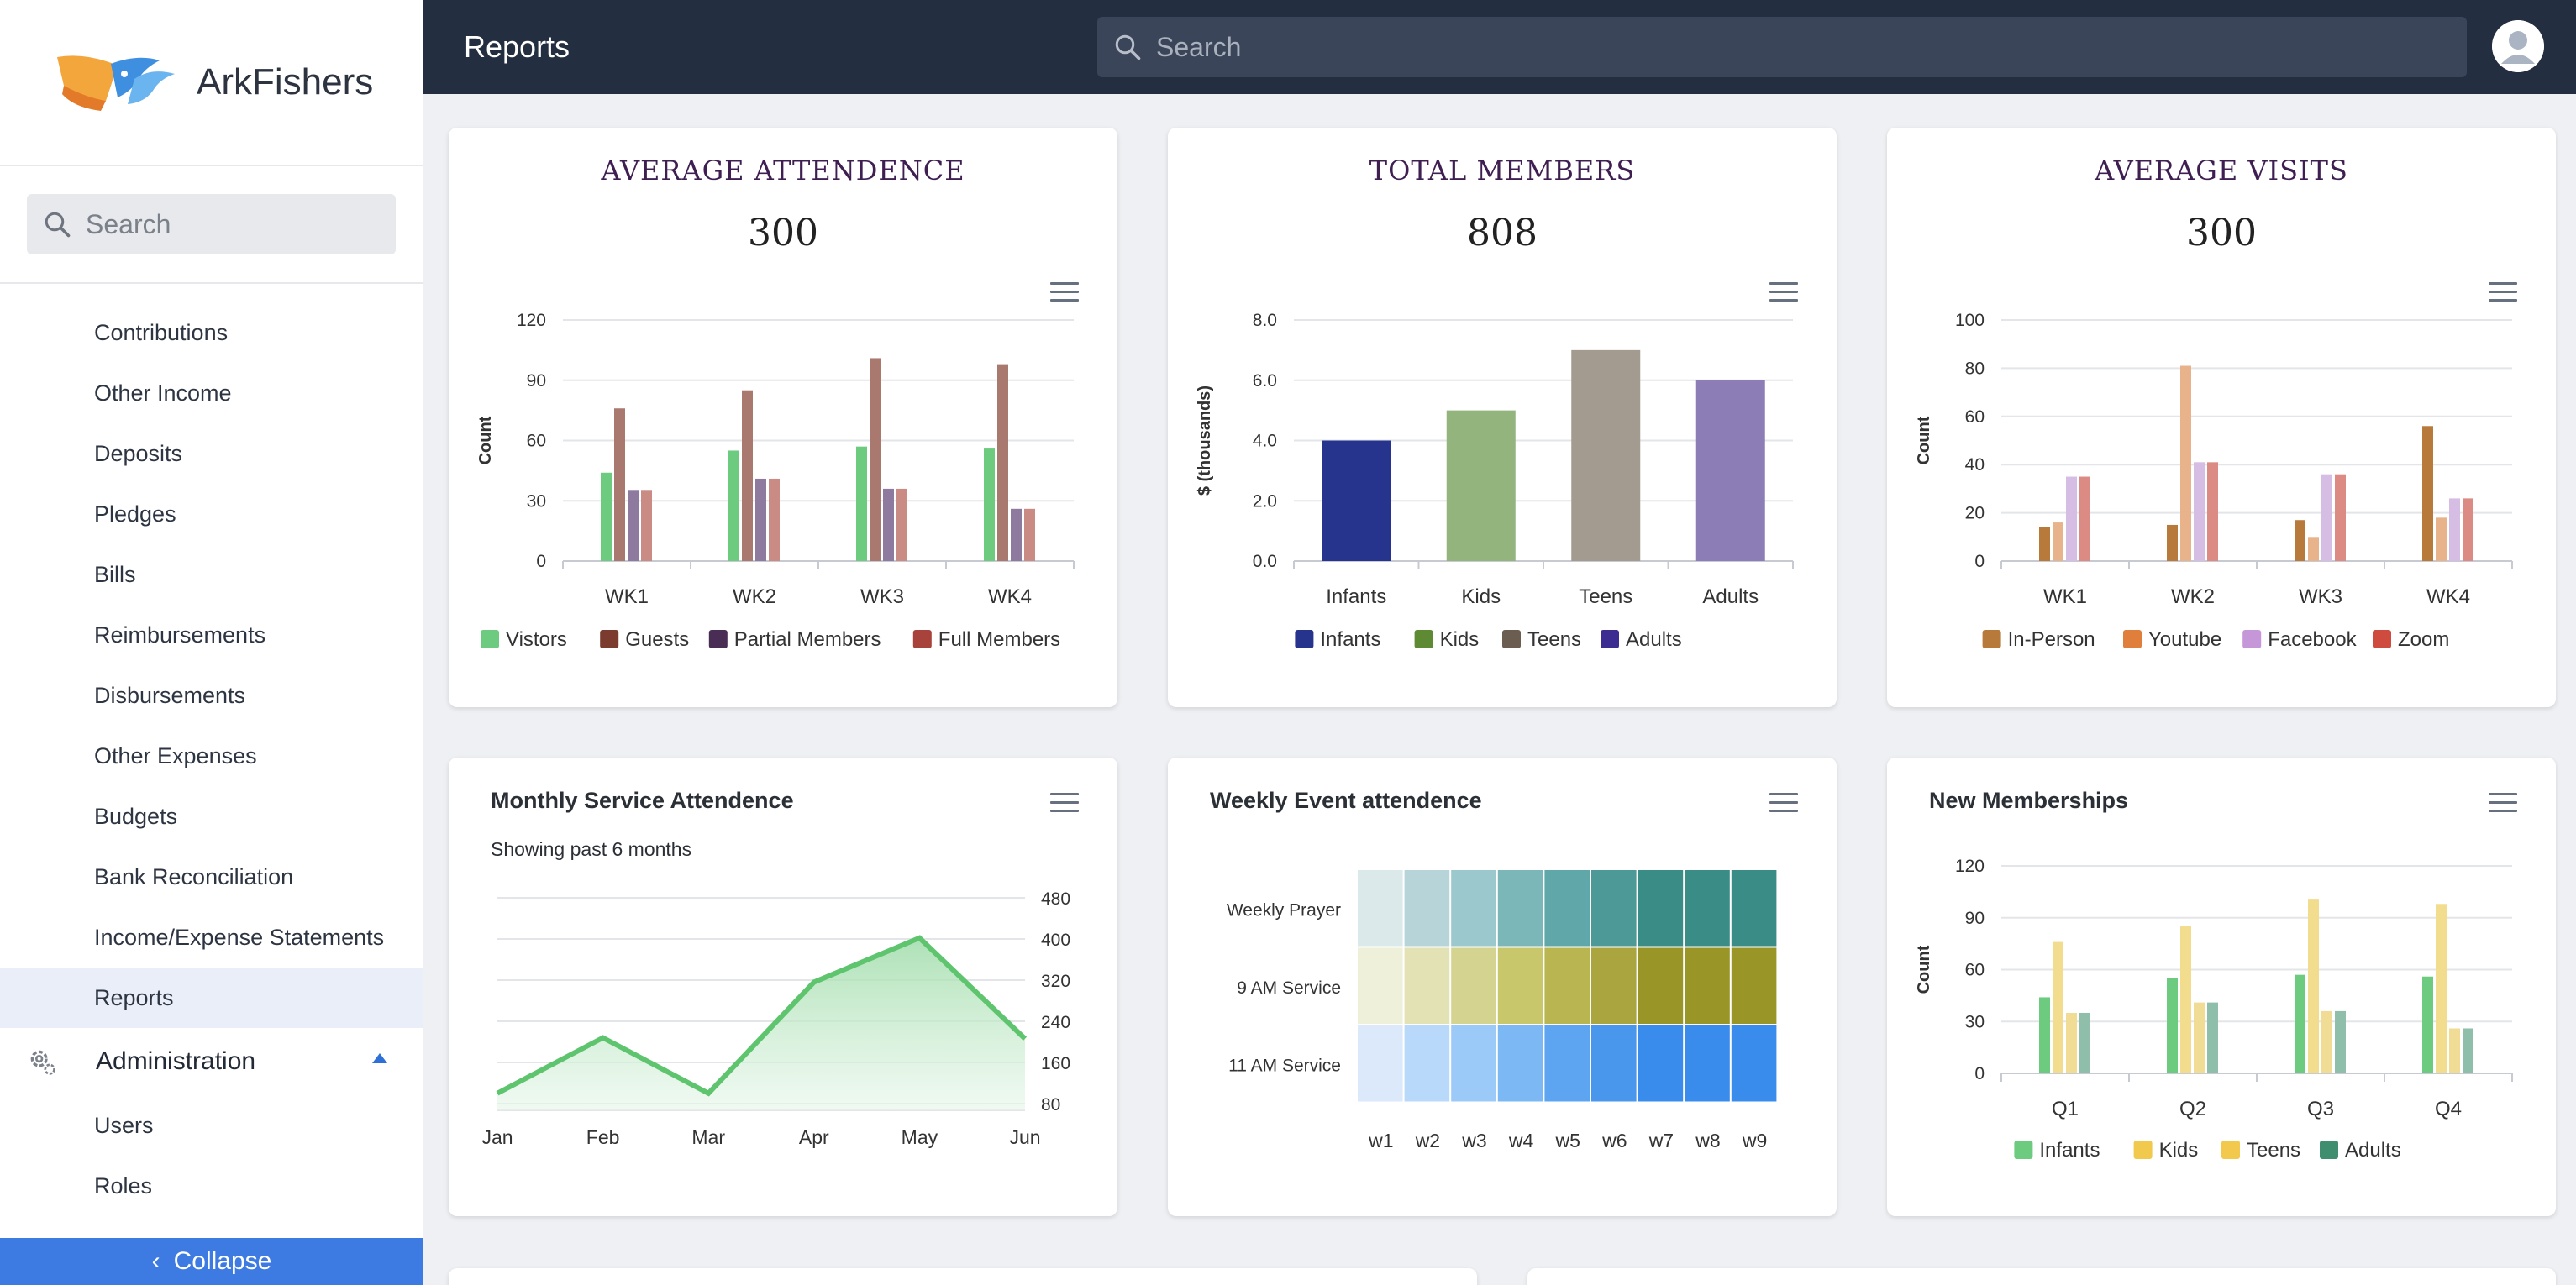 This screenshot has width=2576, height=1285. Describe the element at coordinates (2221, 233) in the screenshot. I see `kpi-value: 300` at that location.